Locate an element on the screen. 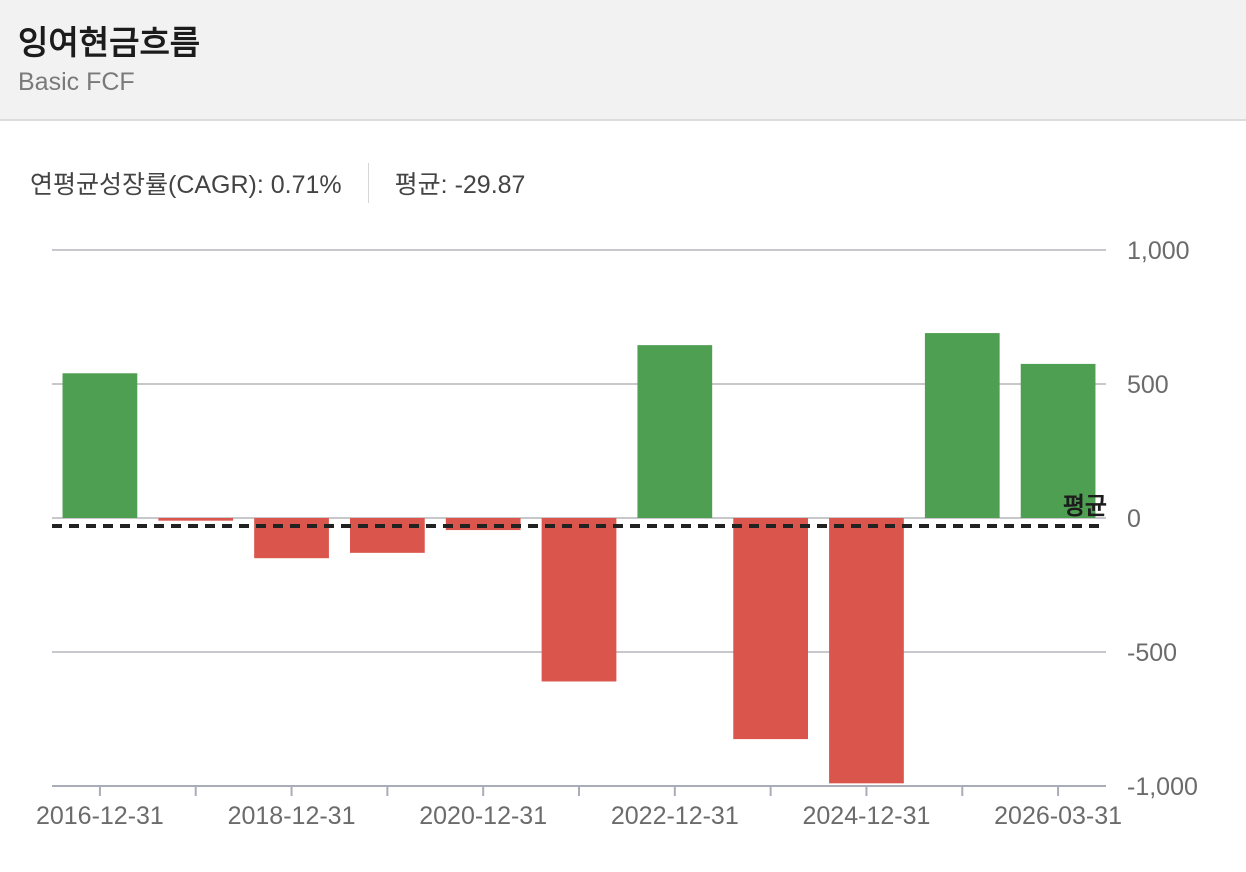 The height and width of the screenshot is (872, 1246). x-tick-label: 2016-12-31 is located at coordinates (100, 816).